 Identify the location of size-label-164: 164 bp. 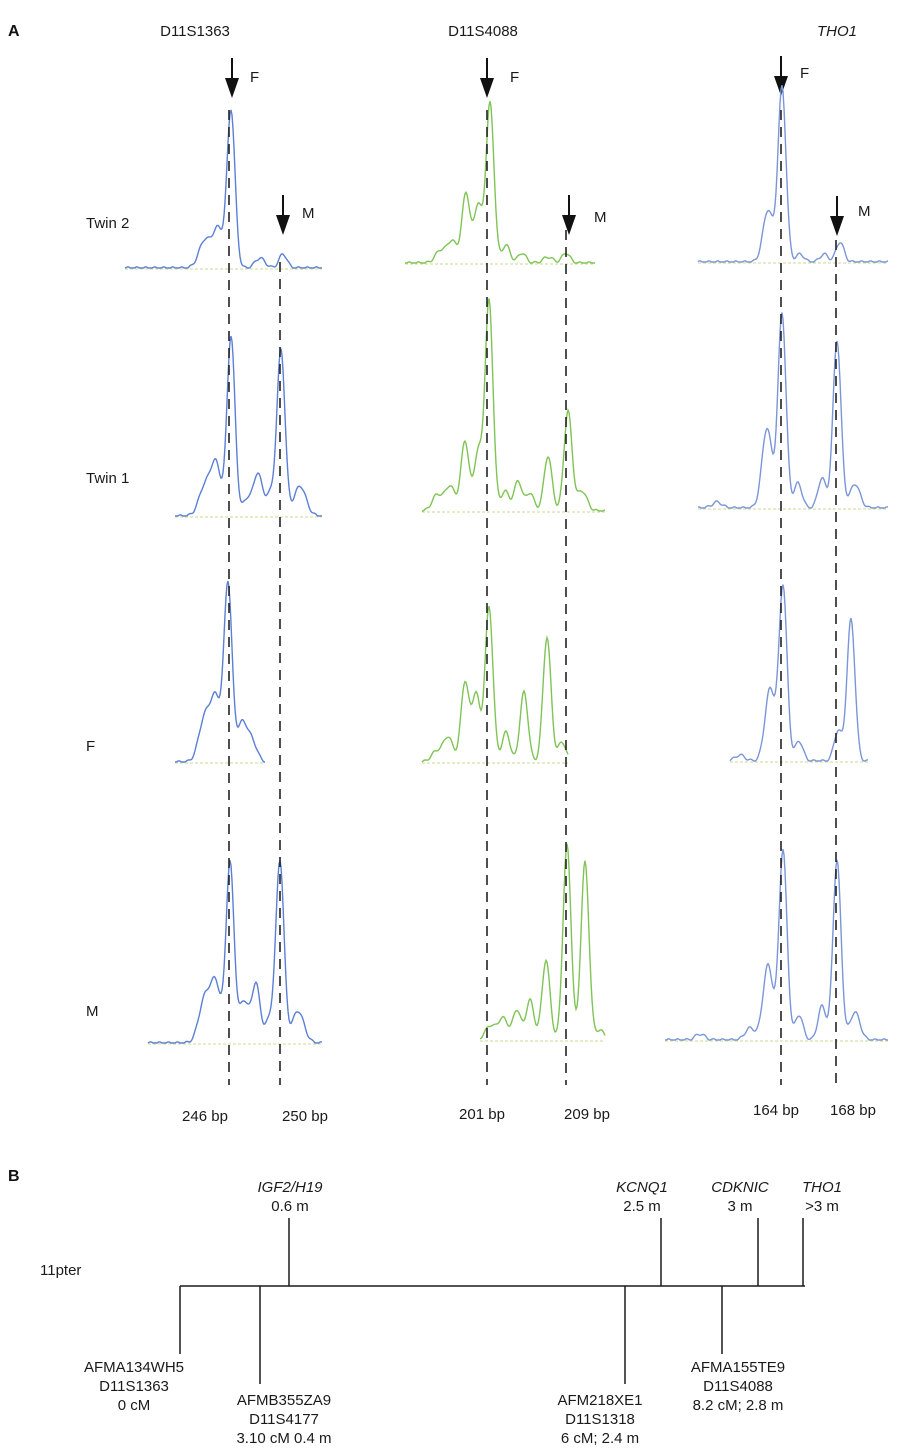
(776, 1110).